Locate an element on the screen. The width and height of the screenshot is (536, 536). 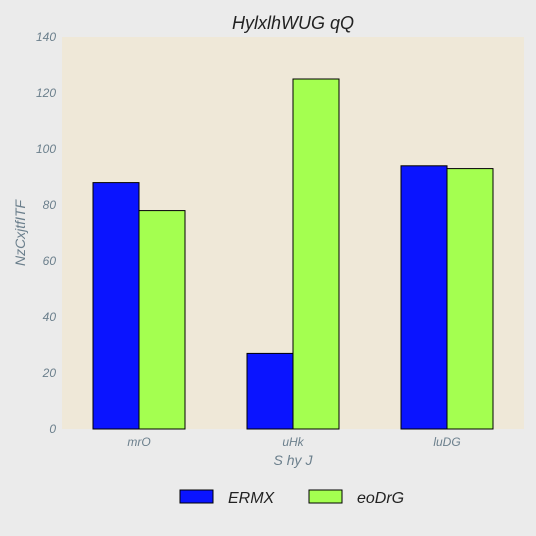
legend-label-ERMX: ERMX is located at coordinates (252, 498).